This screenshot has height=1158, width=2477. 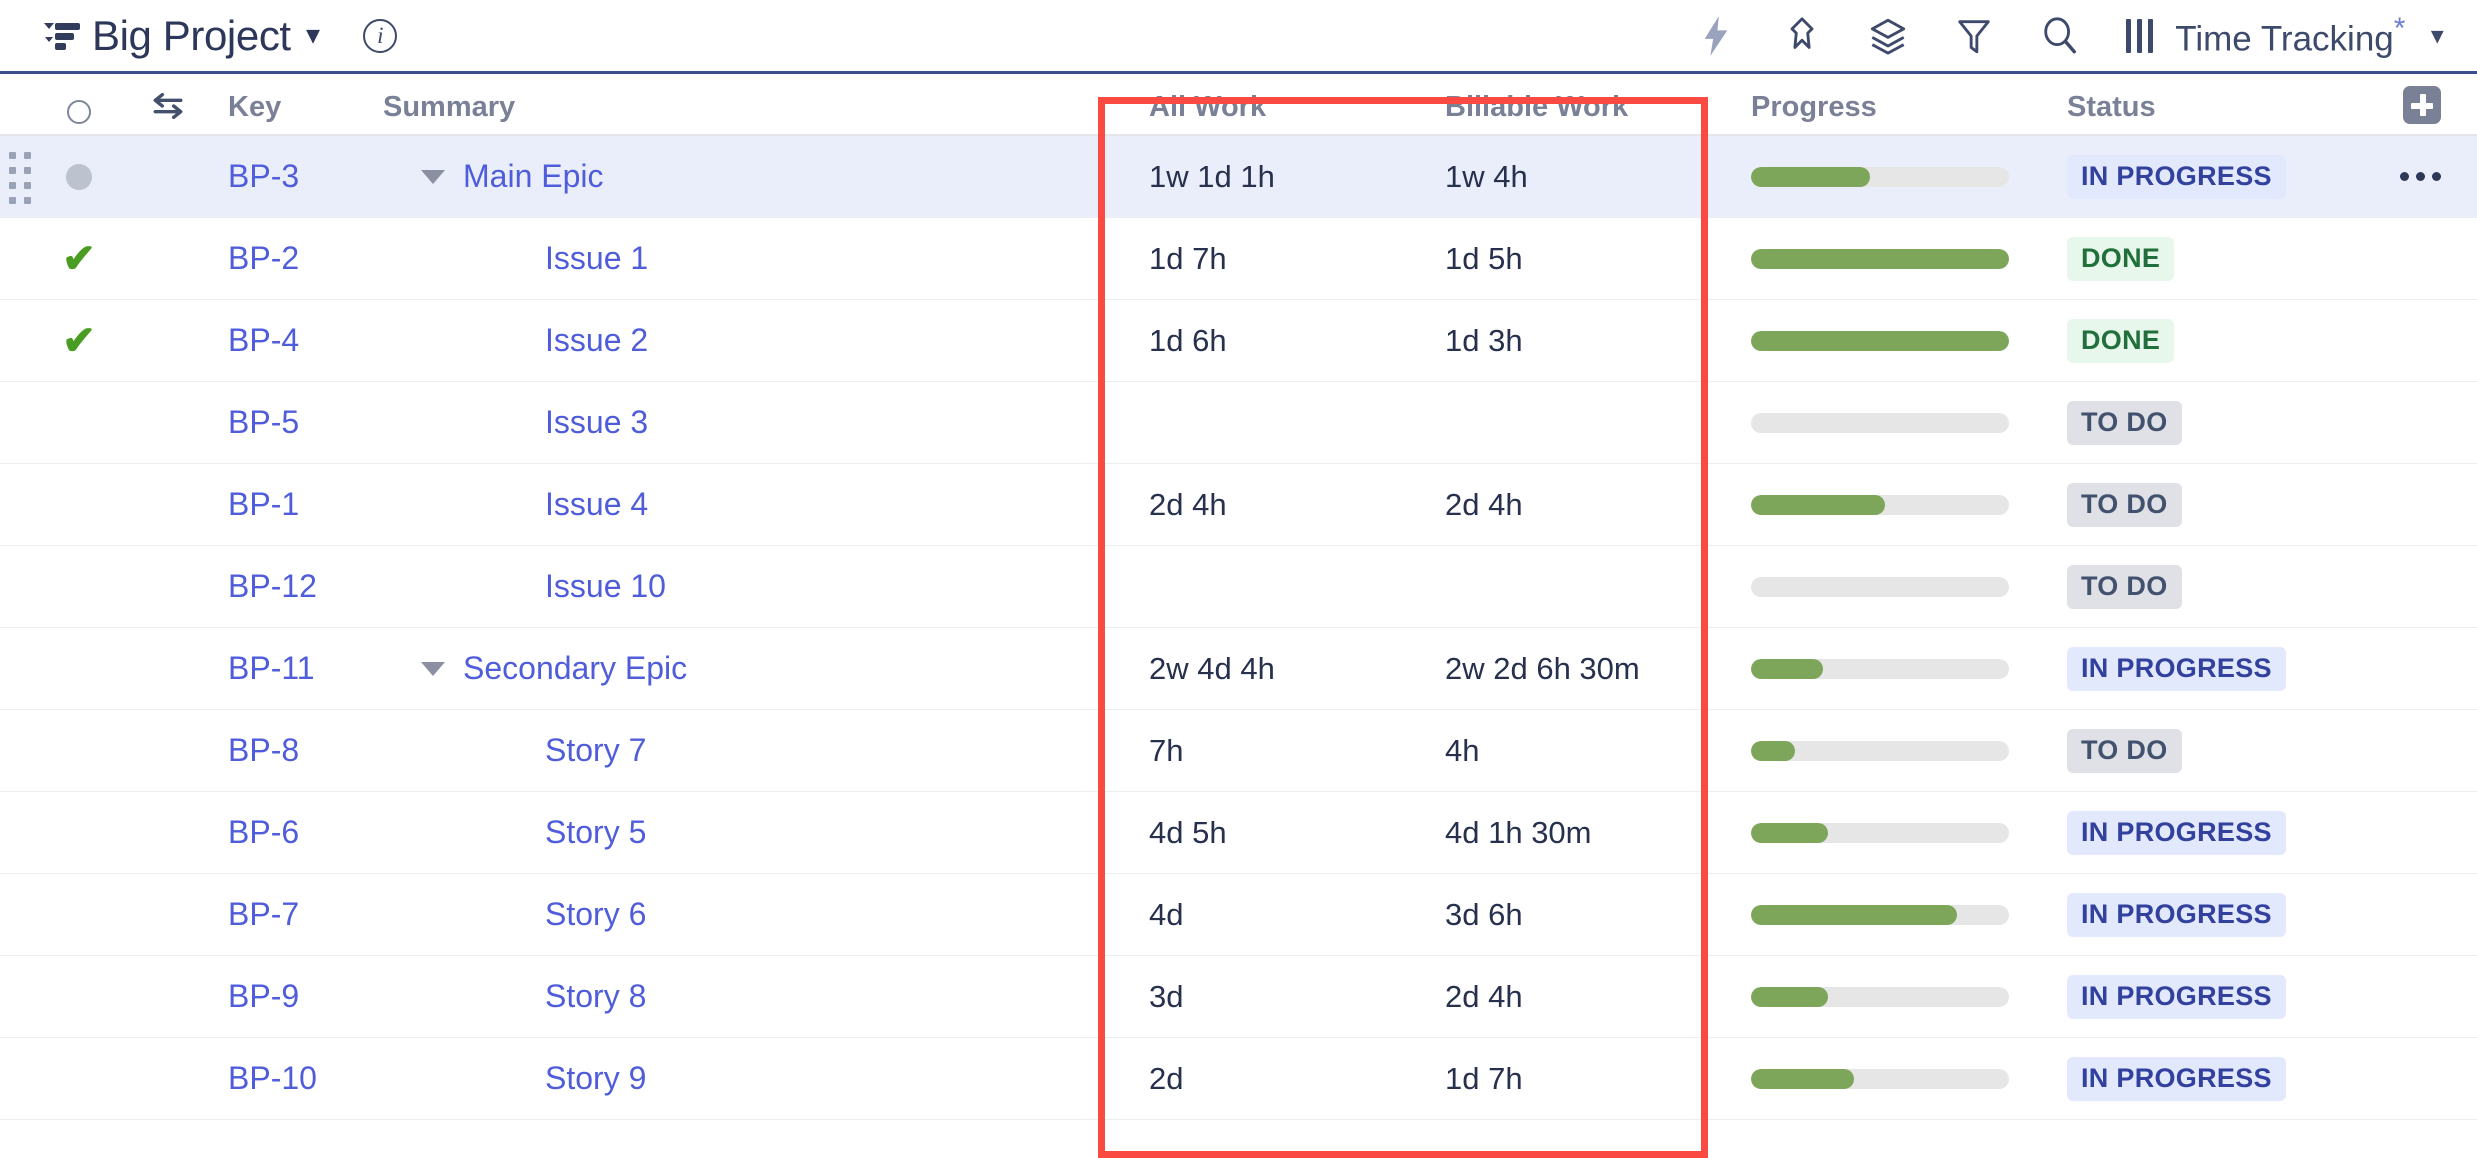 I want to click on issue-summary-link: Main Epic, so click(x=533, y=176).